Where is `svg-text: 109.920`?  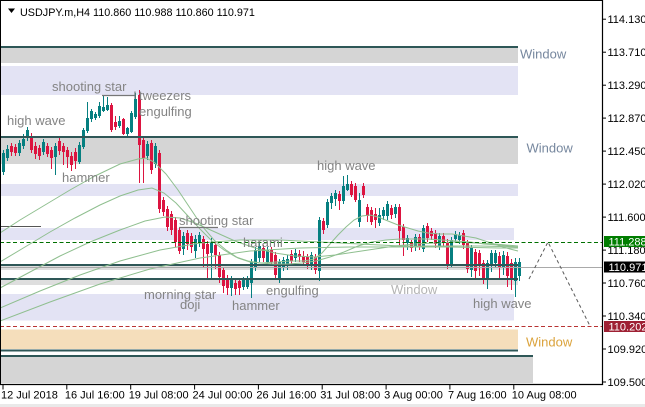
svg-text: 109.920 is located at coordinates (626, 350).